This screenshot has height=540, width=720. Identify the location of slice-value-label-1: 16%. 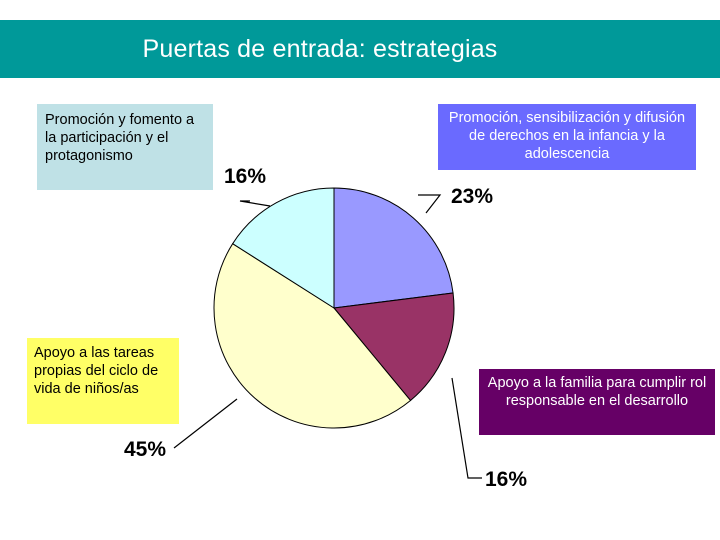
(506, 479).